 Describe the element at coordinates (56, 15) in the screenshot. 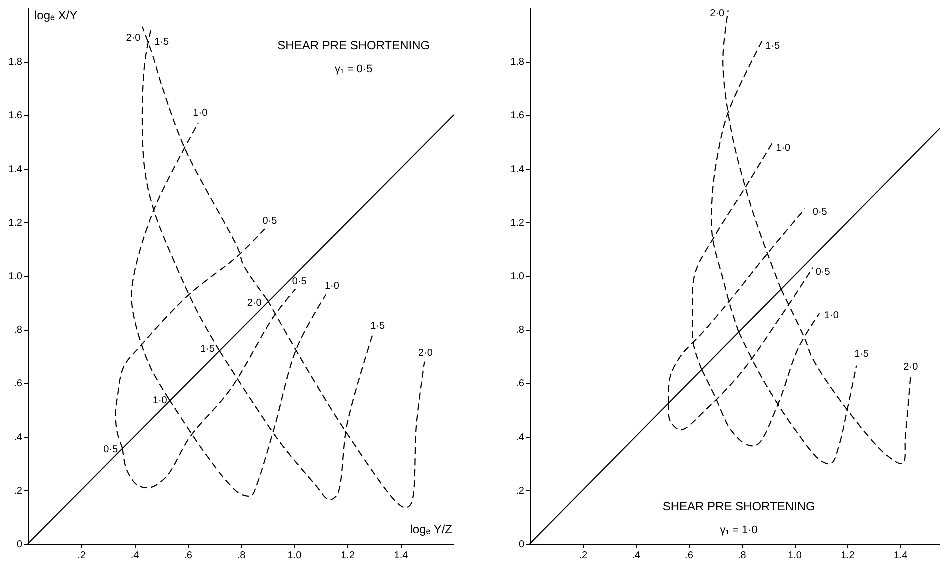

I see `y-axis-title: logₑ X/Y` at that location.